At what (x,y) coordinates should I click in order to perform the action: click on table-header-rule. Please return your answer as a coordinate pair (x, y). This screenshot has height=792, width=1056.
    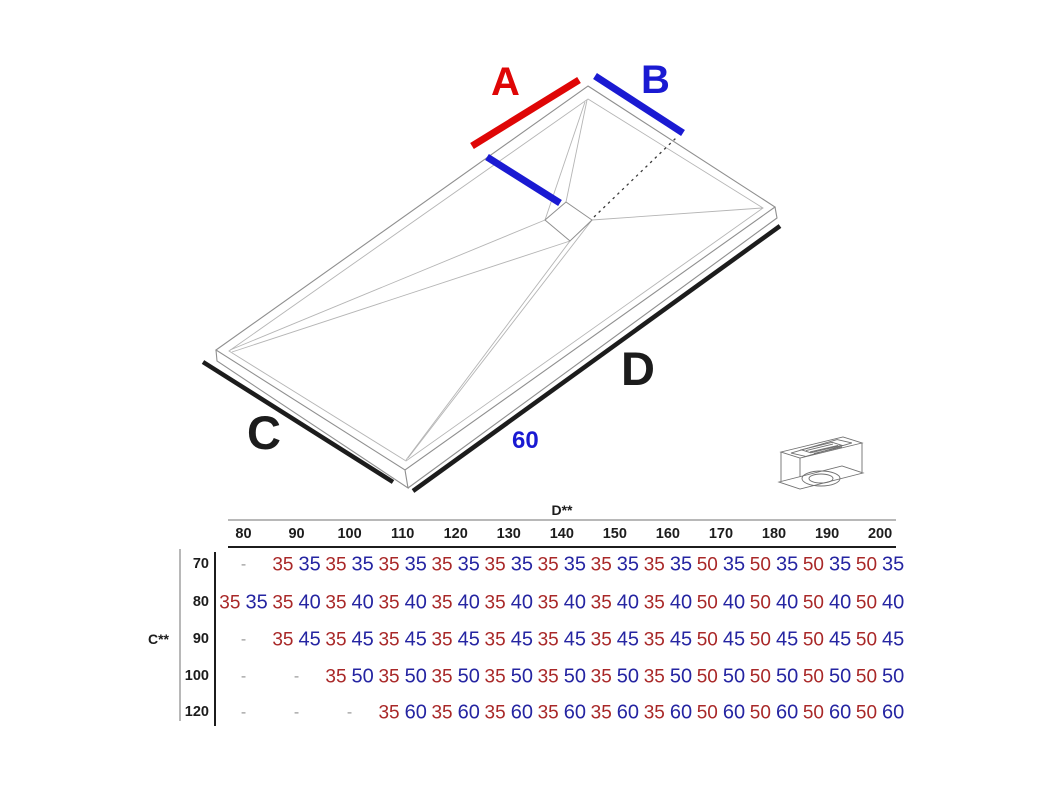
    Looking at the image, I should click on (562, 547).